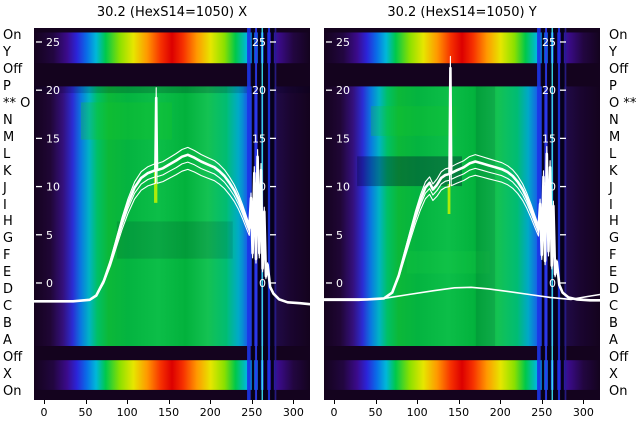  What do you see at coordinates (613, 323) in the screenshot?
I see `wire-label-right-b-17: B` at bounding box center [613, 323].